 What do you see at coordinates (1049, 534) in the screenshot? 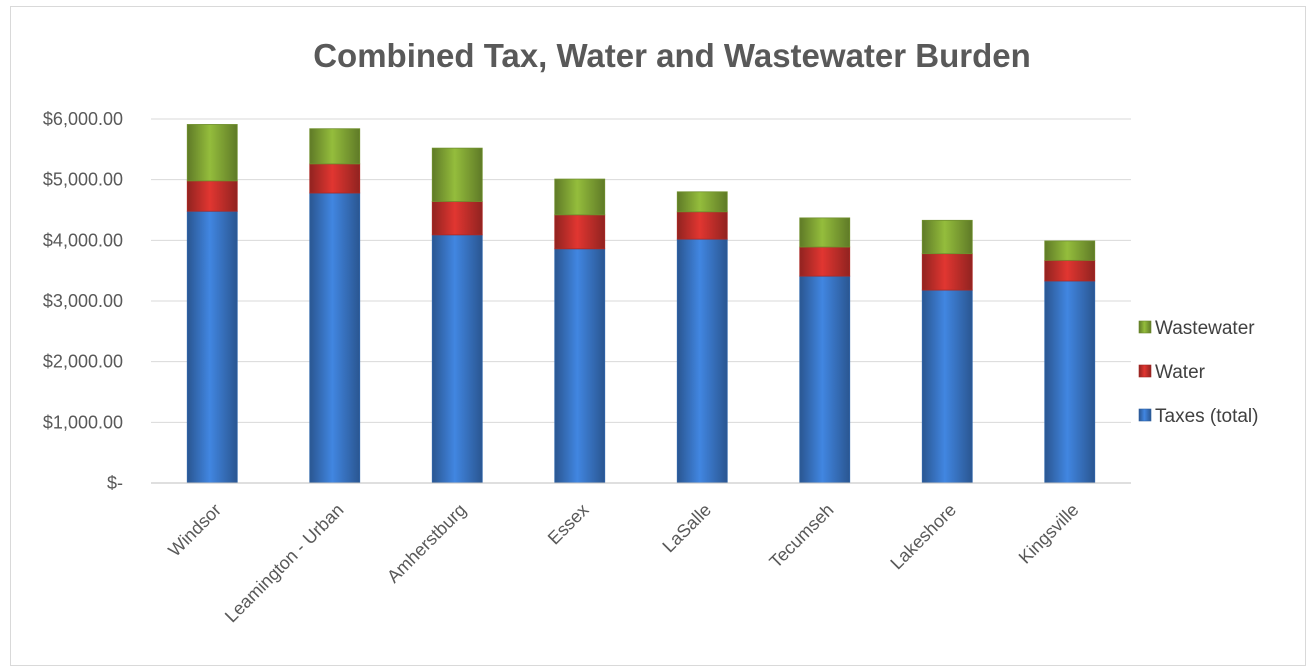
I see `x-tick-label: Kingsville` at bounding box center [1049, 534].